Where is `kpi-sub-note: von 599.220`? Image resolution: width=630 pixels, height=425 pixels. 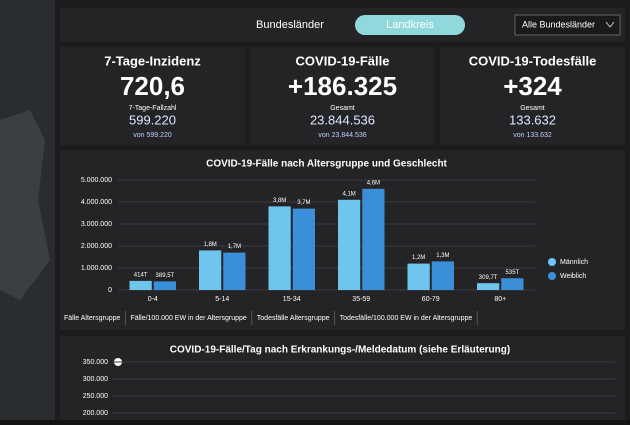
kpi-sub-note: von 599.220 is located at coordinates (152, 135).